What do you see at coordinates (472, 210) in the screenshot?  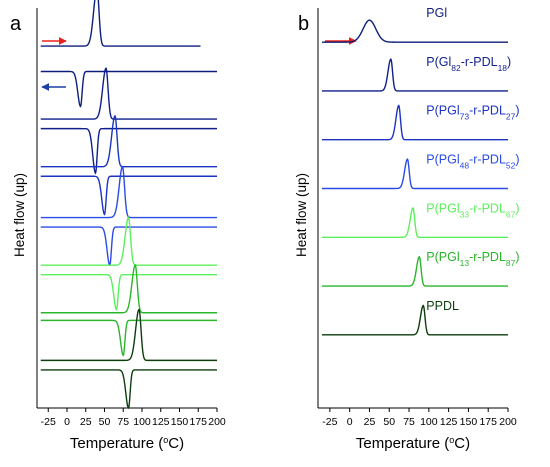 I see `series-label: P(PGl33-r-PDL67)` at bounding box center [472, 210].